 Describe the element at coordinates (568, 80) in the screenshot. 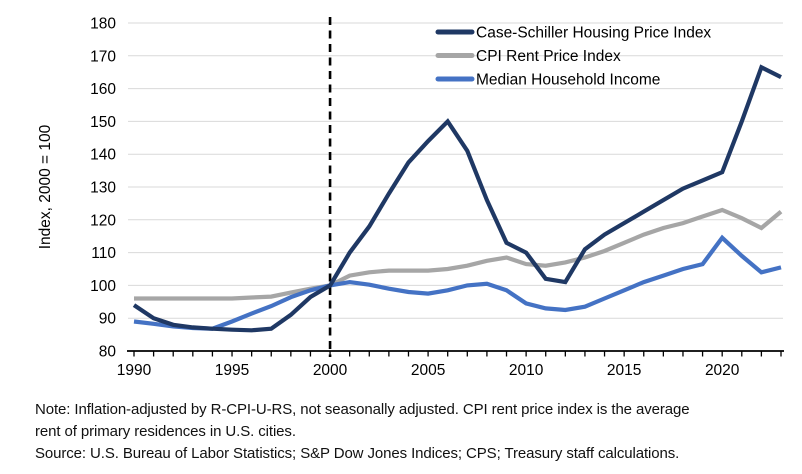

I see `legend-label: Median Household Income` at that location.